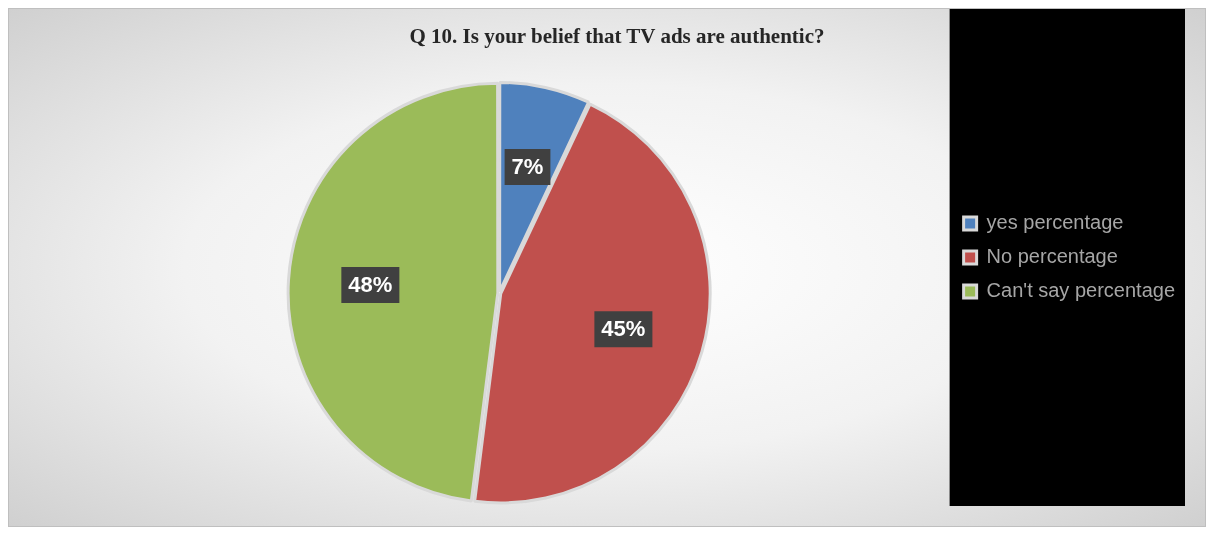 The height and width of the screenshot is (533, 1212). What do you see at coordinates (1052, 256) in the screenshot?
I see `legend-label: No percentage` at bounding box center [1052, 256].